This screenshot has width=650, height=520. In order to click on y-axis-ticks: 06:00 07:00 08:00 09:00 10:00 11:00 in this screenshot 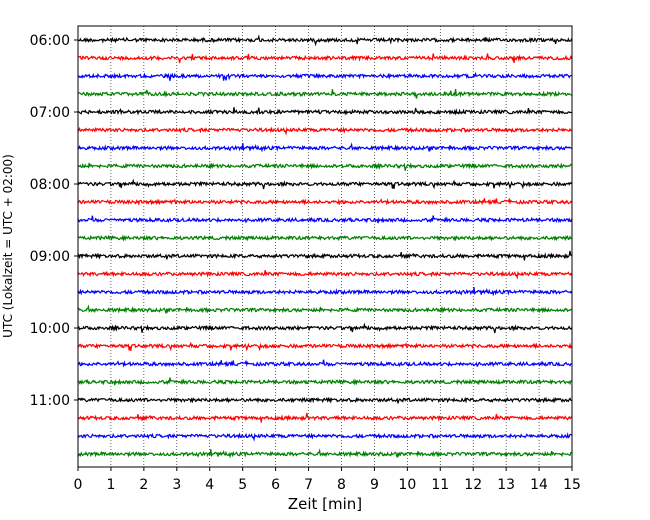, I will do `click(54, 221)`.